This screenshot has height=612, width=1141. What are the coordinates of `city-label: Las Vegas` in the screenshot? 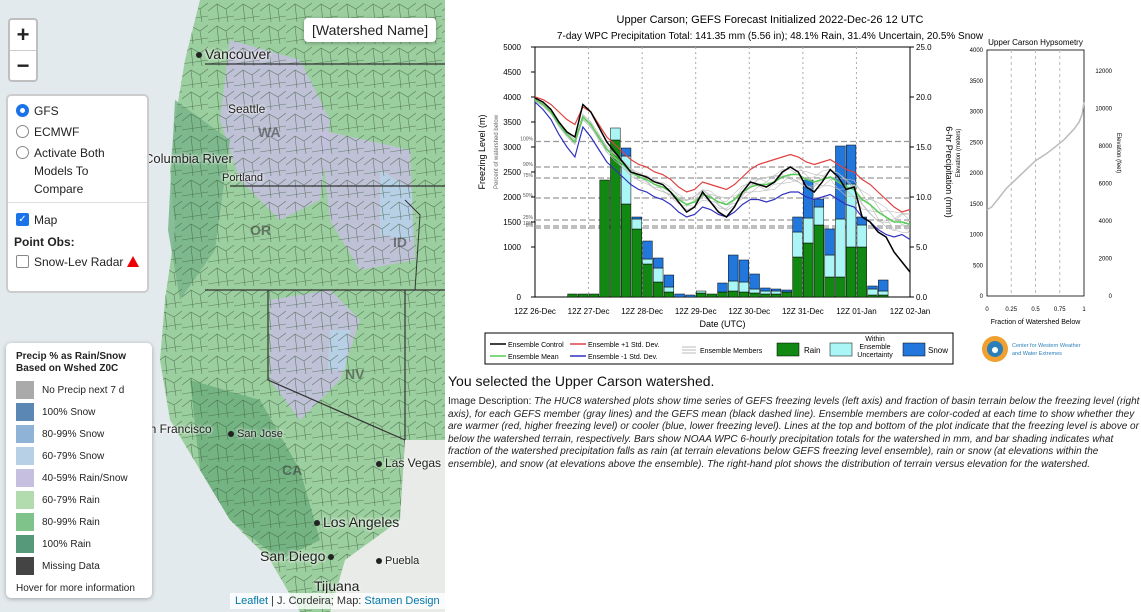 It's located at (413, 463).